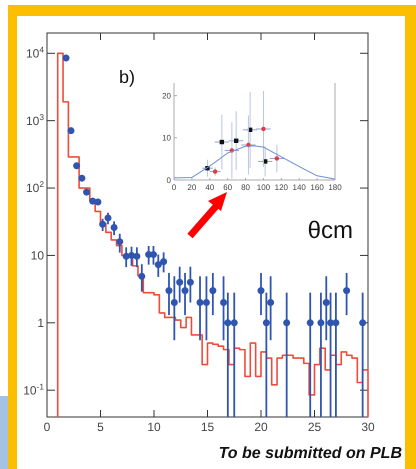  What do you see at coordinates (246, 187) in the screenshot?
I see `x-tick-label: 80` at bounding box center [246, 187].